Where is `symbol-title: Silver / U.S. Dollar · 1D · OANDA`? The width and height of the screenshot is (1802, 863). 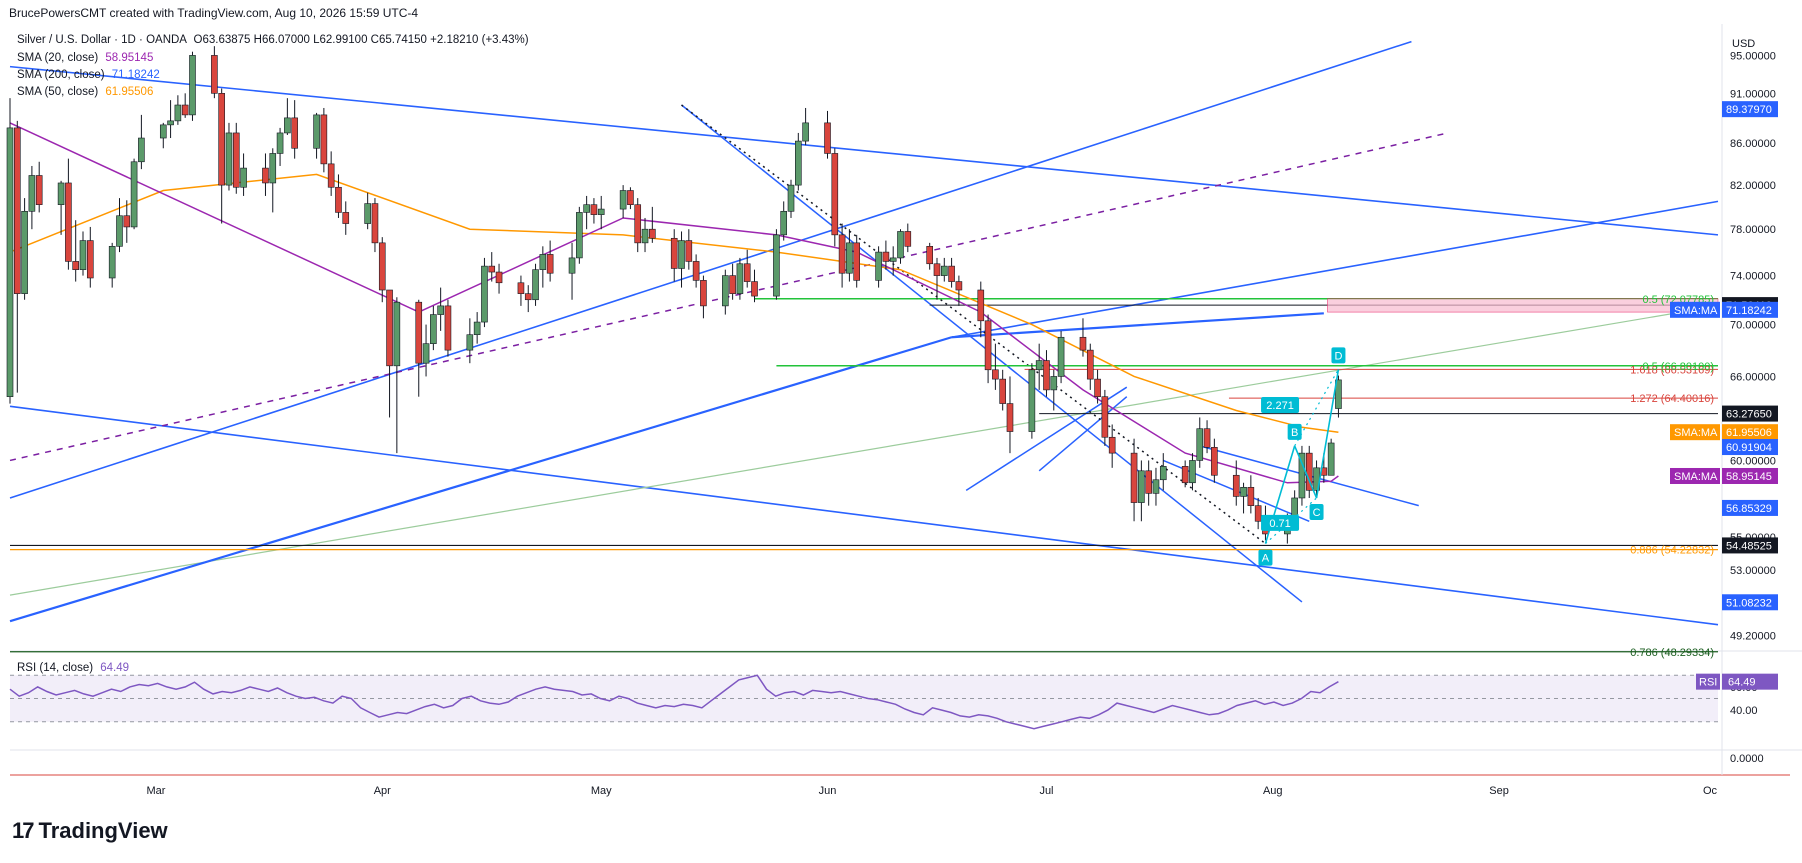 symbol-title: Silver / U.S. Dollar · 1D · OANDA is located at coordinates (102, 40).